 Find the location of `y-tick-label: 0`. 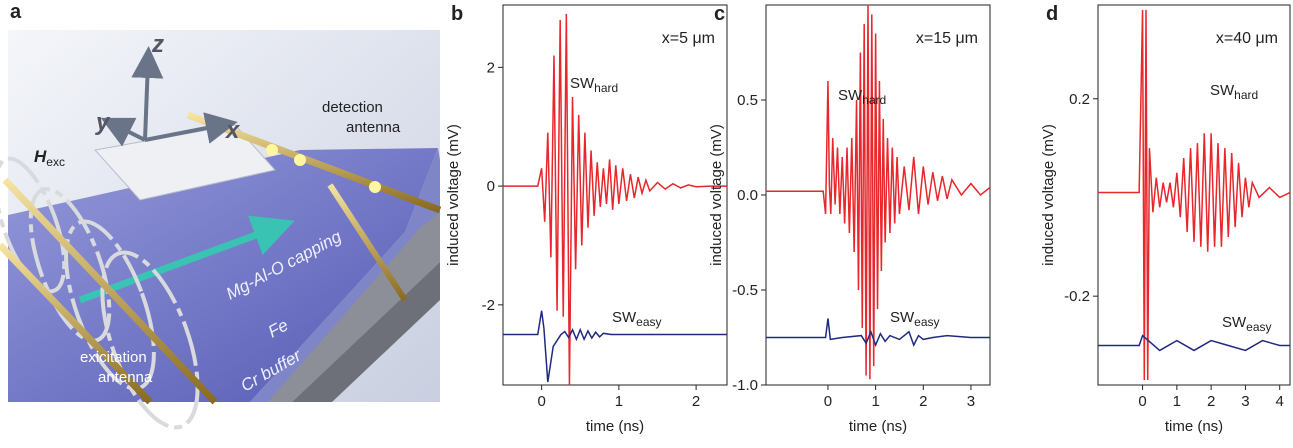

y-tick-label: 0 is located at coordinates (491, 186).